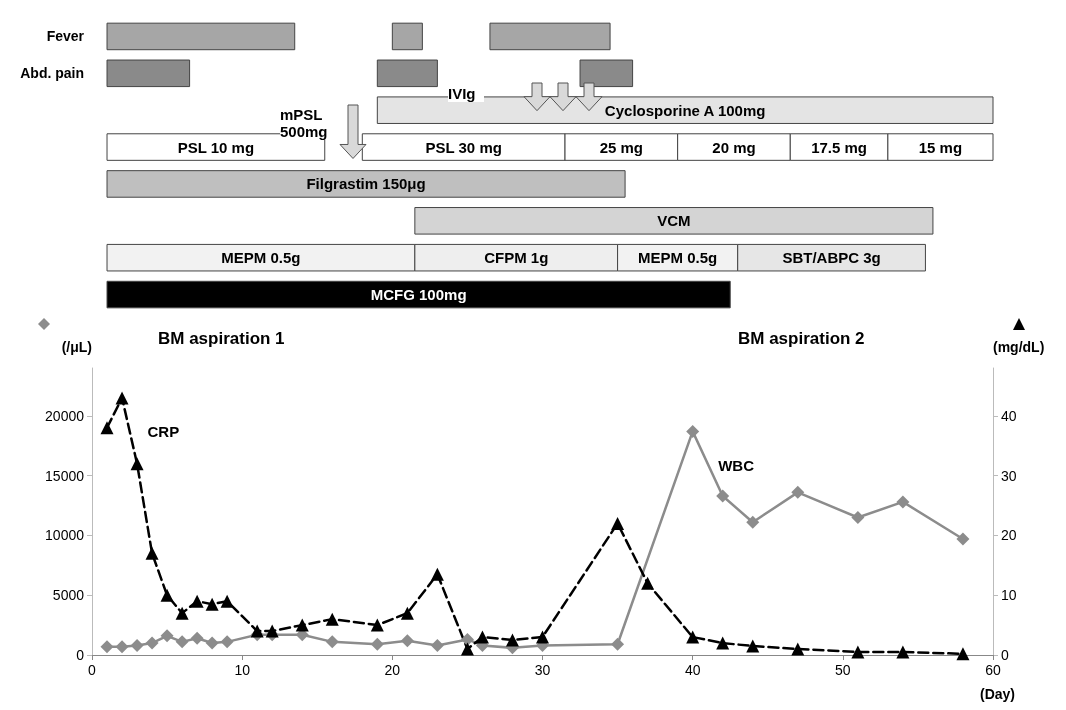 The height and width of the screenshot is (710, 1066). I want to click on x-tick-label: 50, so click(843, 670).